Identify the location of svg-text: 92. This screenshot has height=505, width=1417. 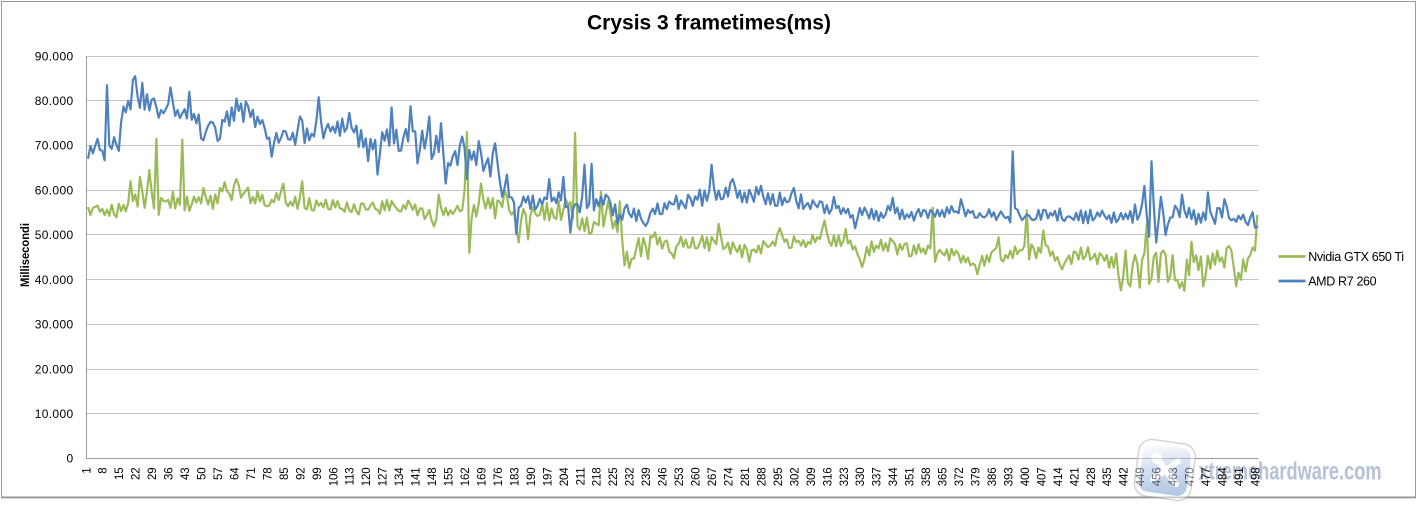
(301, 474).